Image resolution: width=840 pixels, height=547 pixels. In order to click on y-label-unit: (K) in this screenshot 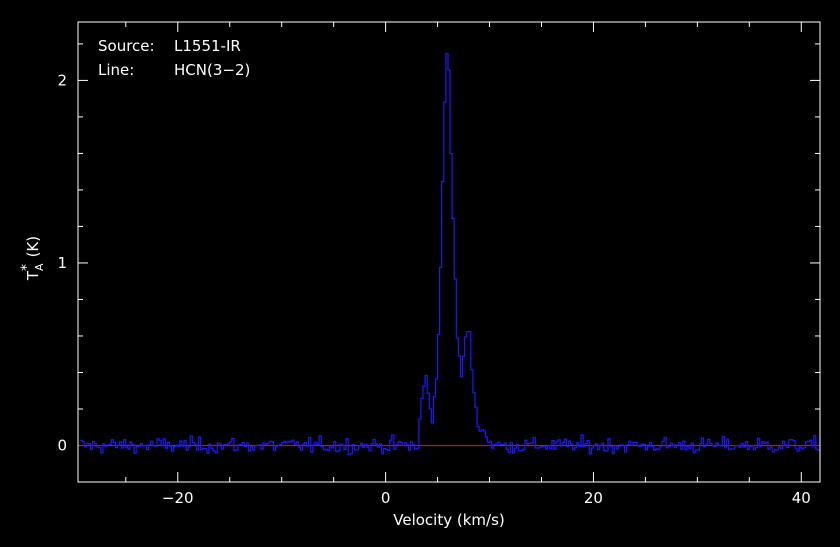, I will do `click(33, 247)`.